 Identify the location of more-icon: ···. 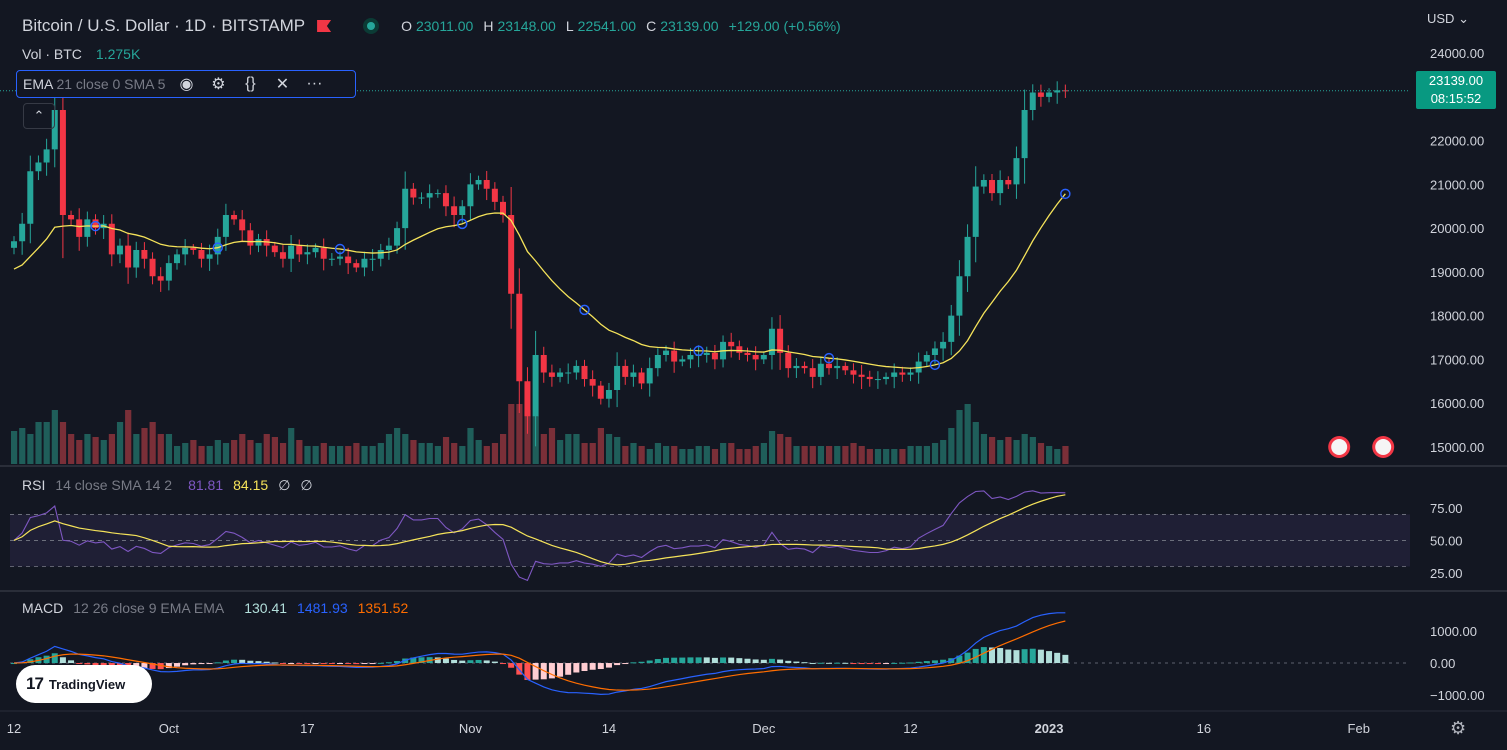
(314, 83).